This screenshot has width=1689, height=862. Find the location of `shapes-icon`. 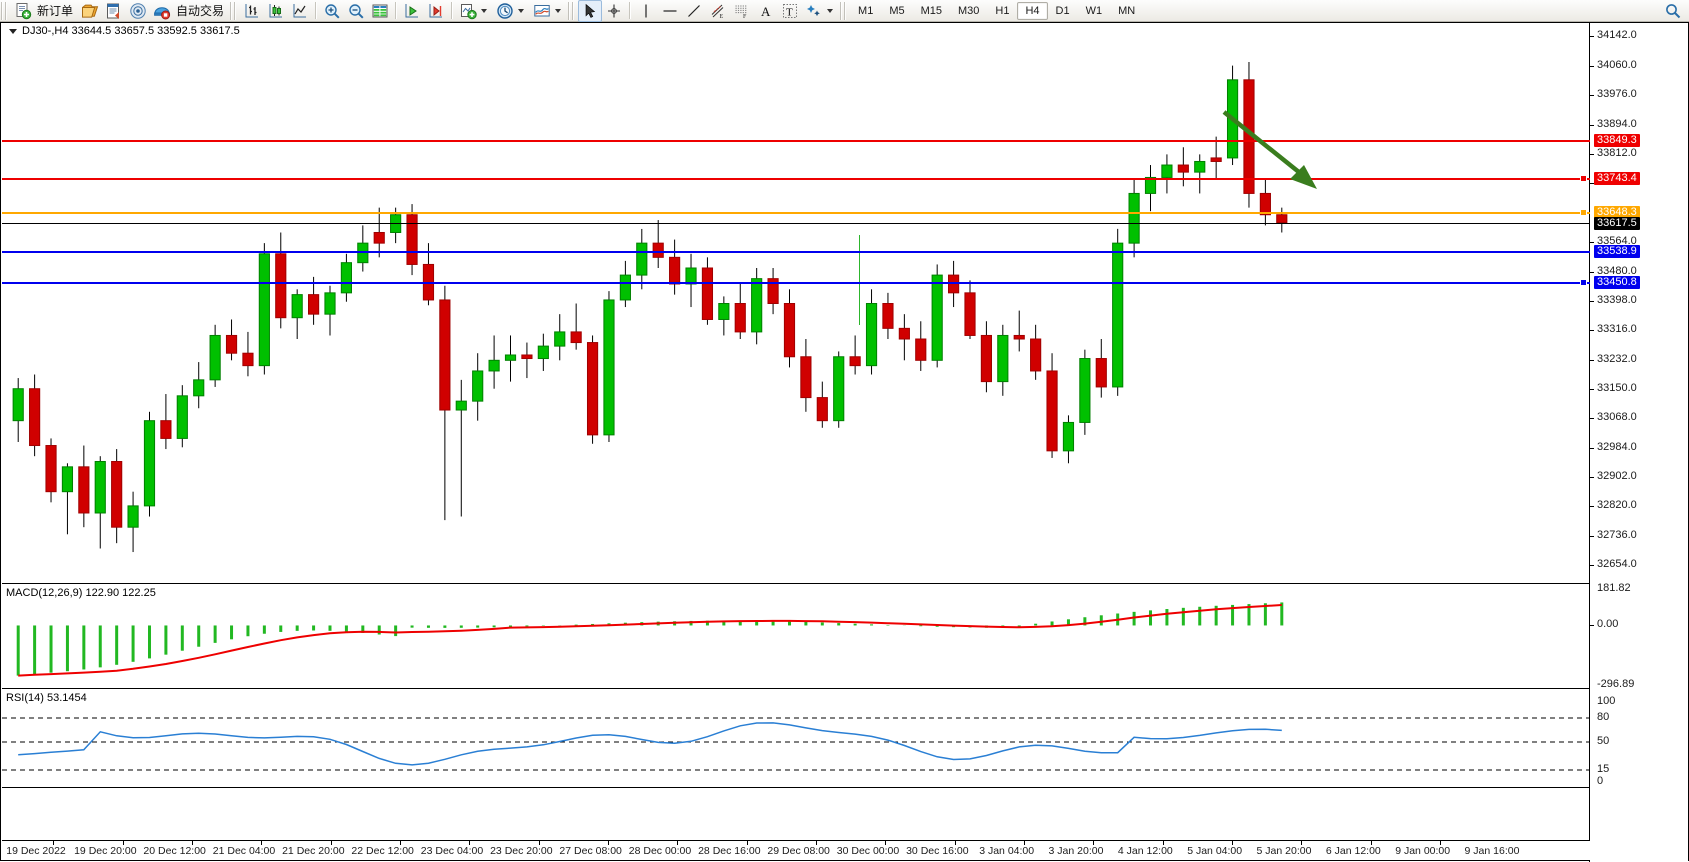

shapes-icon is located at coordinates (813, 10).